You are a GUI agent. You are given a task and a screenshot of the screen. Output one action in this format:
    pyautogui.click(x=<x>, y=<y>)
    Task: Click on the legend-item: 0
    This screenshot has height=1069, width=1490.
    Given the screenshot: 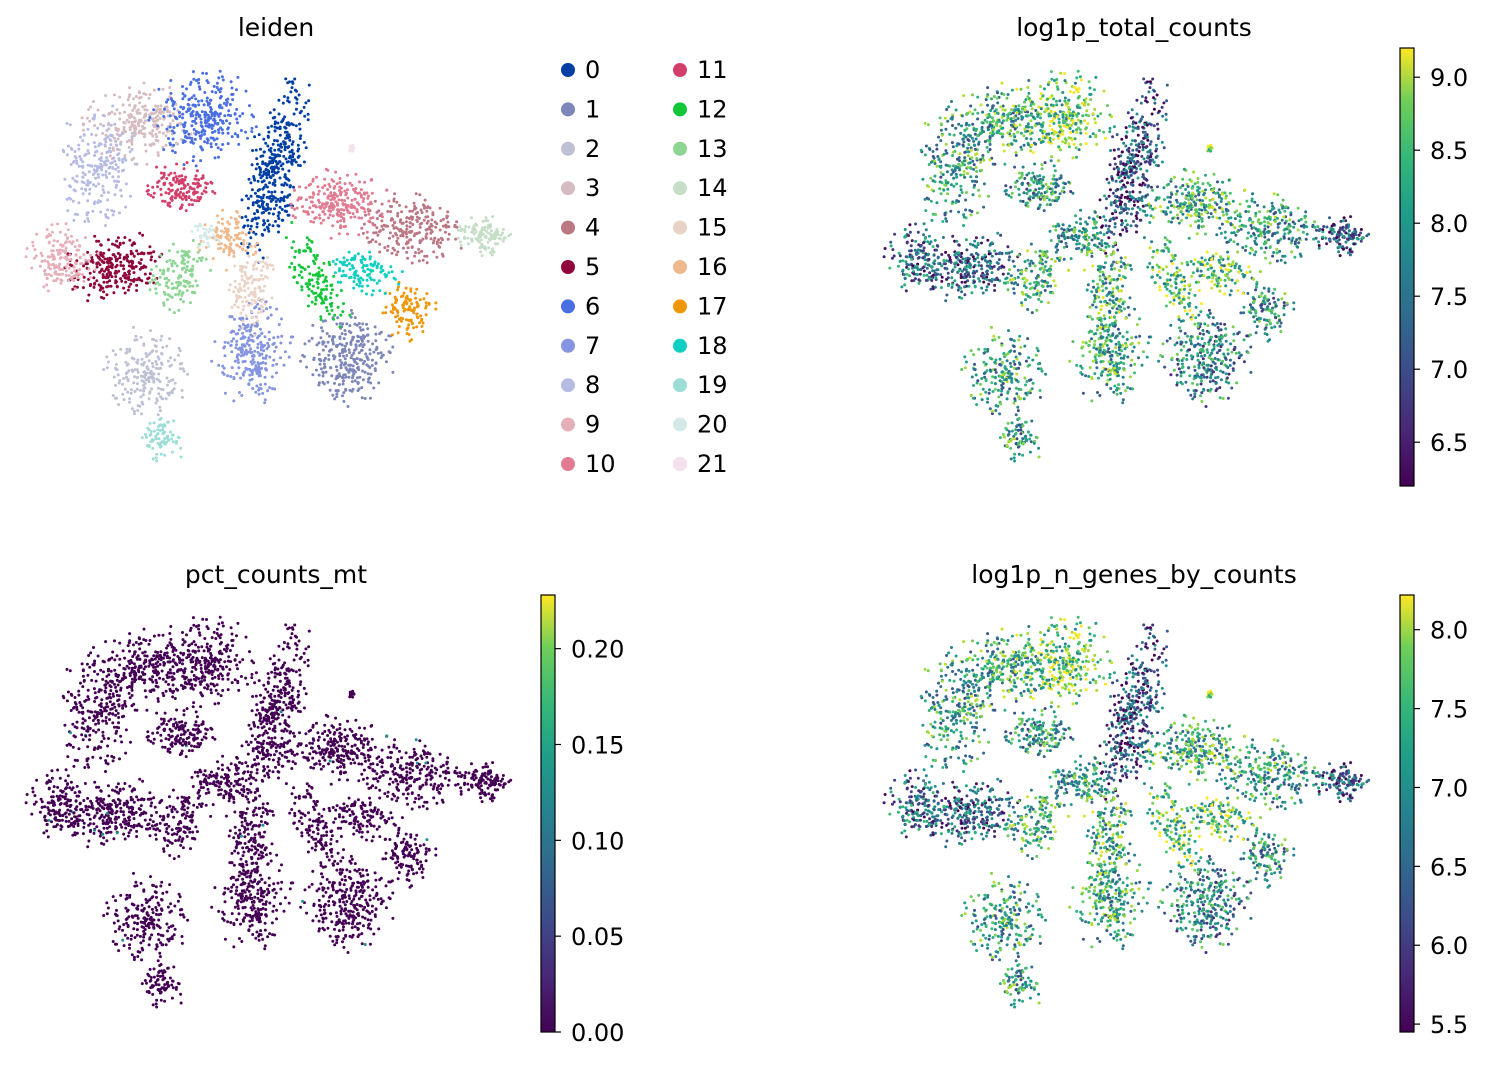 What is the action you would take?
    pyautogui.click(x=580, y=70)
    